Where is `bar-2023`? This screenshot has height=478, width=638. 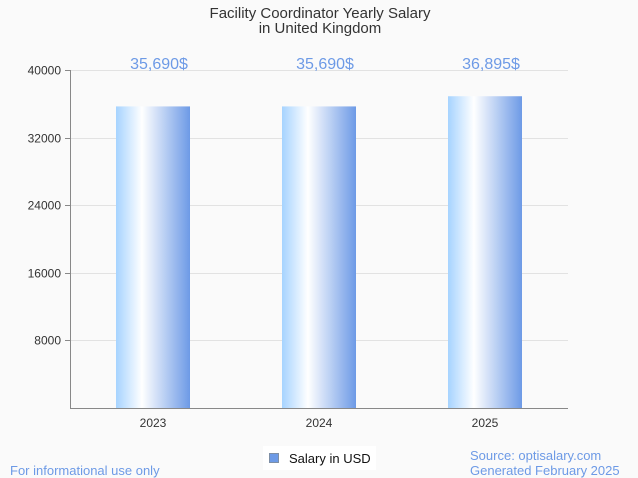 bar-2023 is located at coordinates (153, 257).